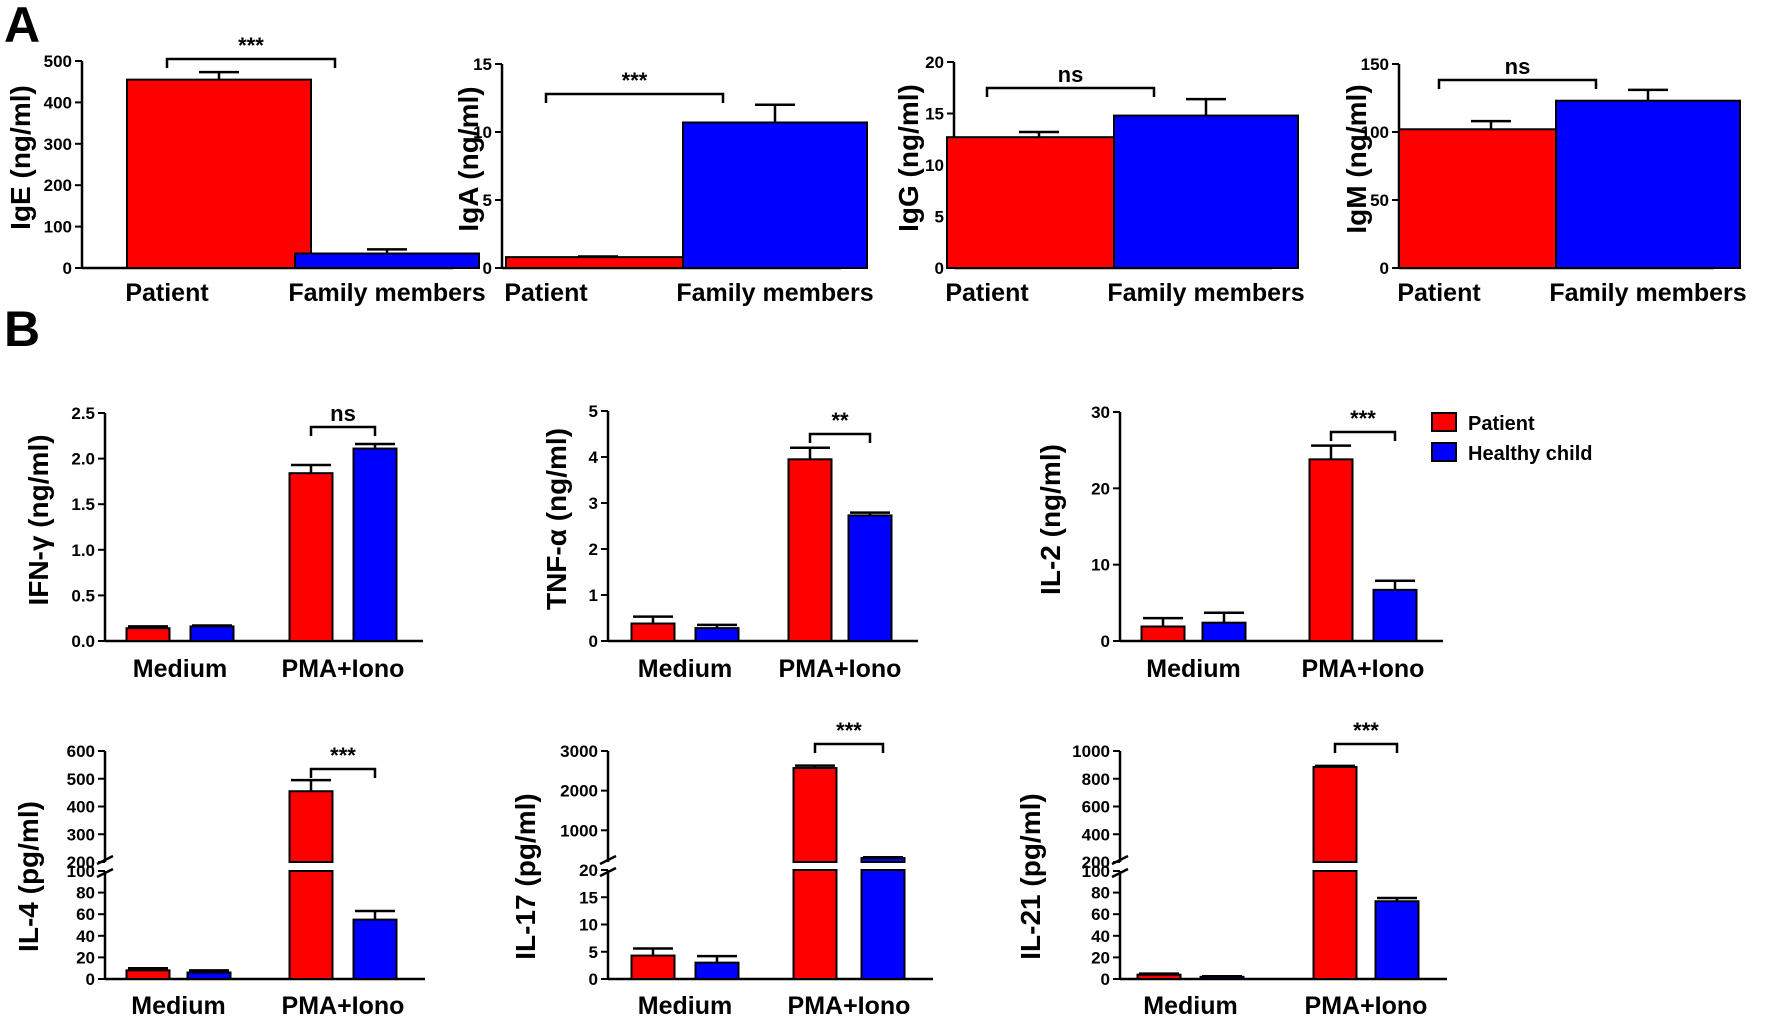 The height and width of the screenshot is (1025, 1772). What do you see at coordinates (83, 459) in the screenshot?
I see `y-tick-label: 2.0` at bounding box center [83, 459].